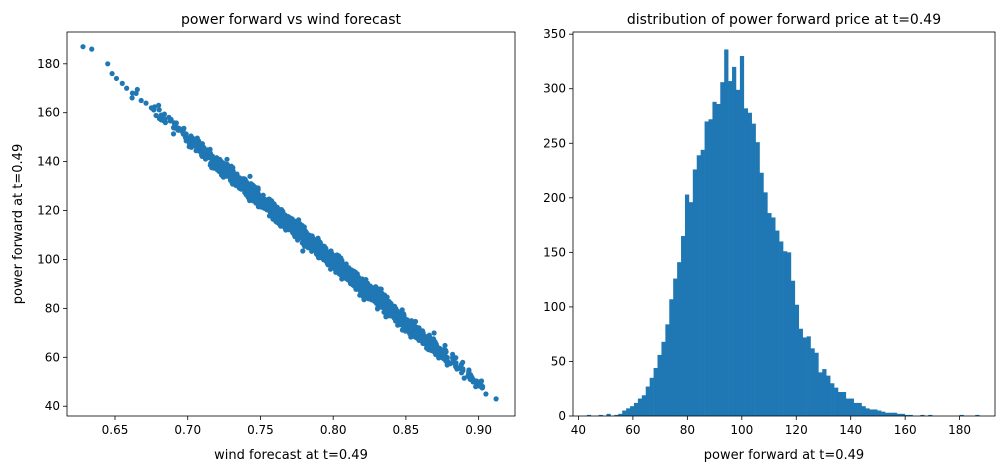 Image resolution: width=1005 pixels, height=470 pixels. I want to click on scatter-x-ticks: 0.65 0.70 0.75 0.80 0.85 0.90, so click(297, 426).